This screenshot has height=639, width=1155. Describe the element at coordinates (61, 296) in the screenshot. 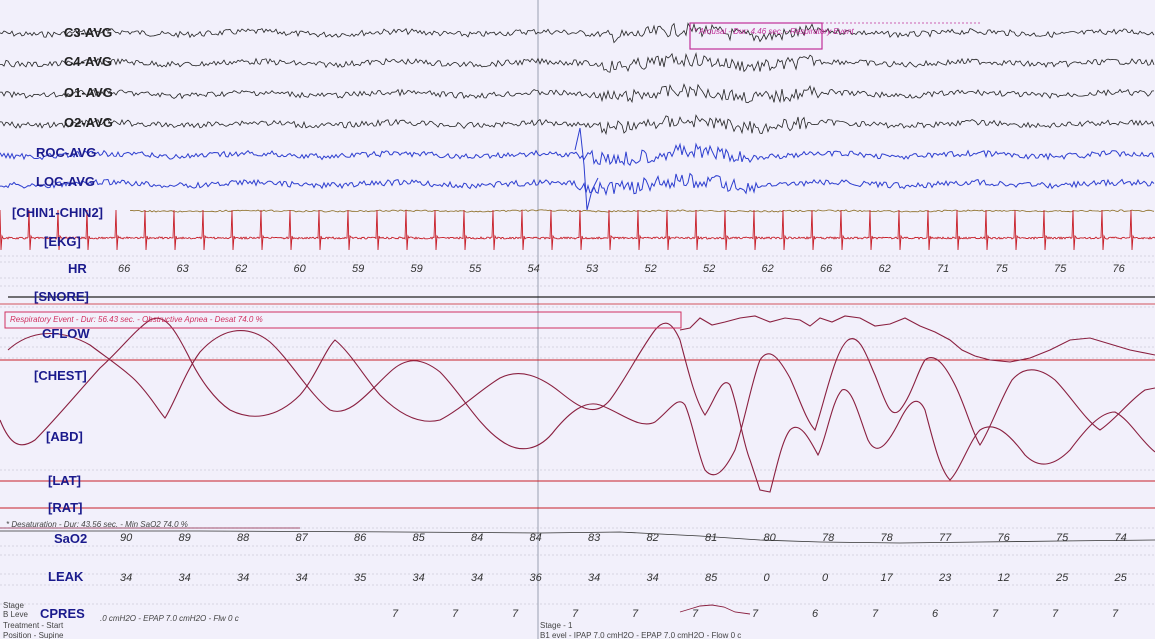

I see `channel-label-snore: [SNORE]` at that location.